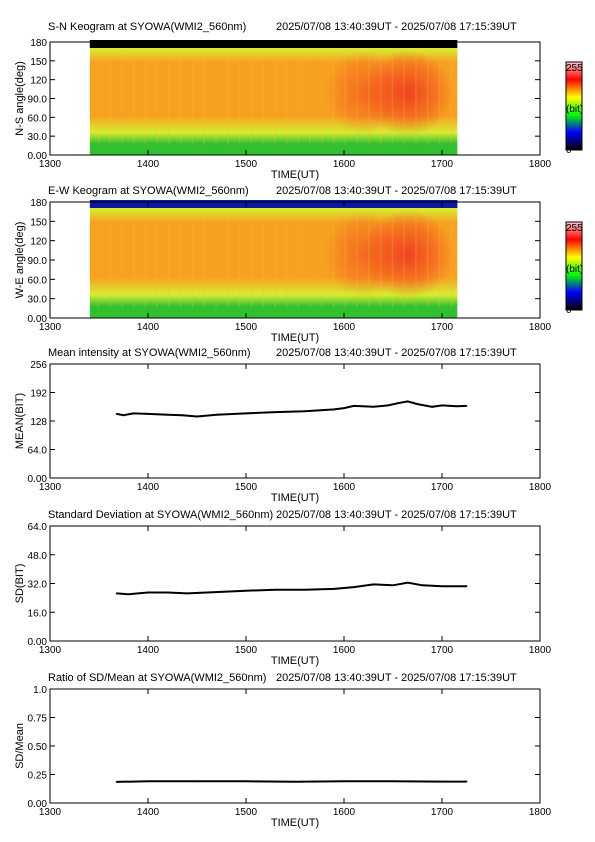  What do you see at coordinates (38, 365) in the screenshot?
I see `y-tick-label: 256` at bounding box center [38, 365].